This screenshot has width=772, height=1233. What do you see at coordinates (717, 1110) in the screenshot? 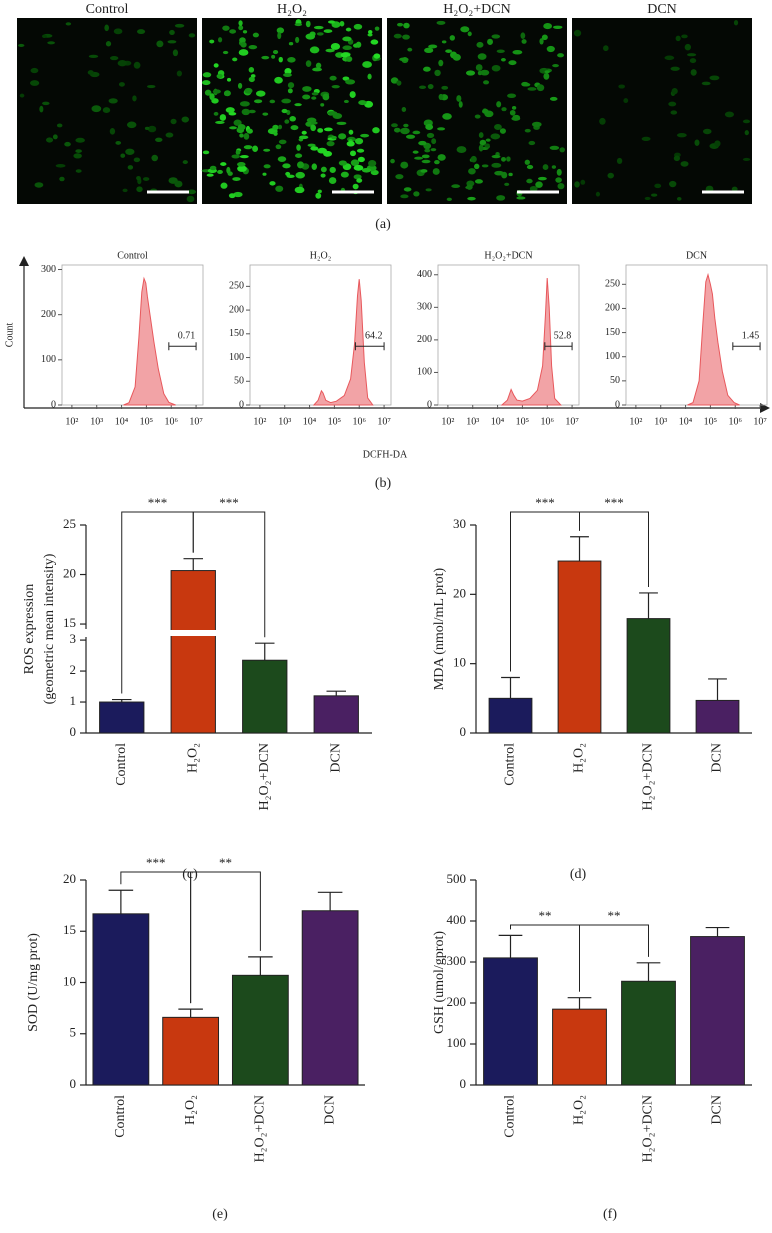
I see `x-tick-label: DCN` at bounding box center [717, 1110].